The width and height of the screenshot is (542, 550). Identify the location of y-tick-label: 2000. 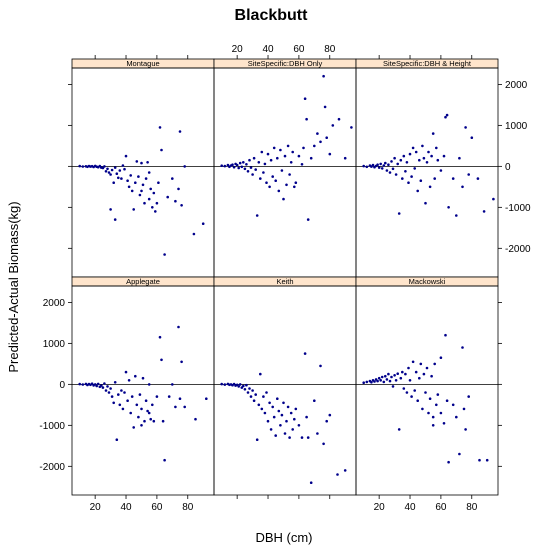
(516, 85).